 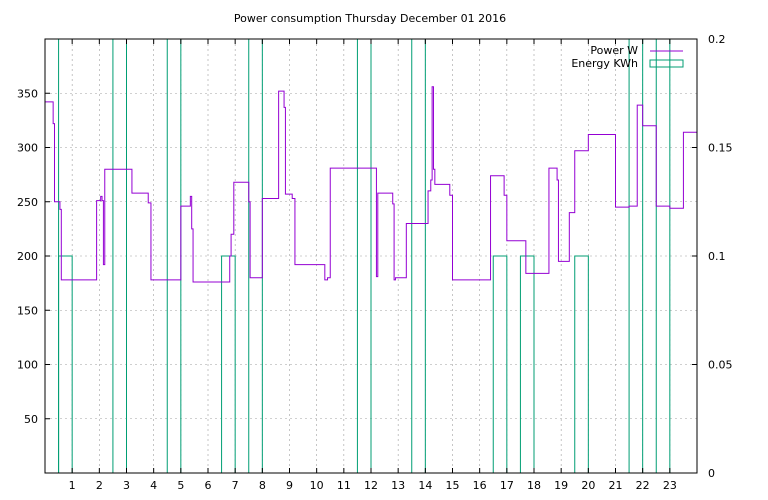 What do you see at coordinates (614, 50) in the screenshot?
I see `legend-label-power: Power W` at bounding box center [614, 50].